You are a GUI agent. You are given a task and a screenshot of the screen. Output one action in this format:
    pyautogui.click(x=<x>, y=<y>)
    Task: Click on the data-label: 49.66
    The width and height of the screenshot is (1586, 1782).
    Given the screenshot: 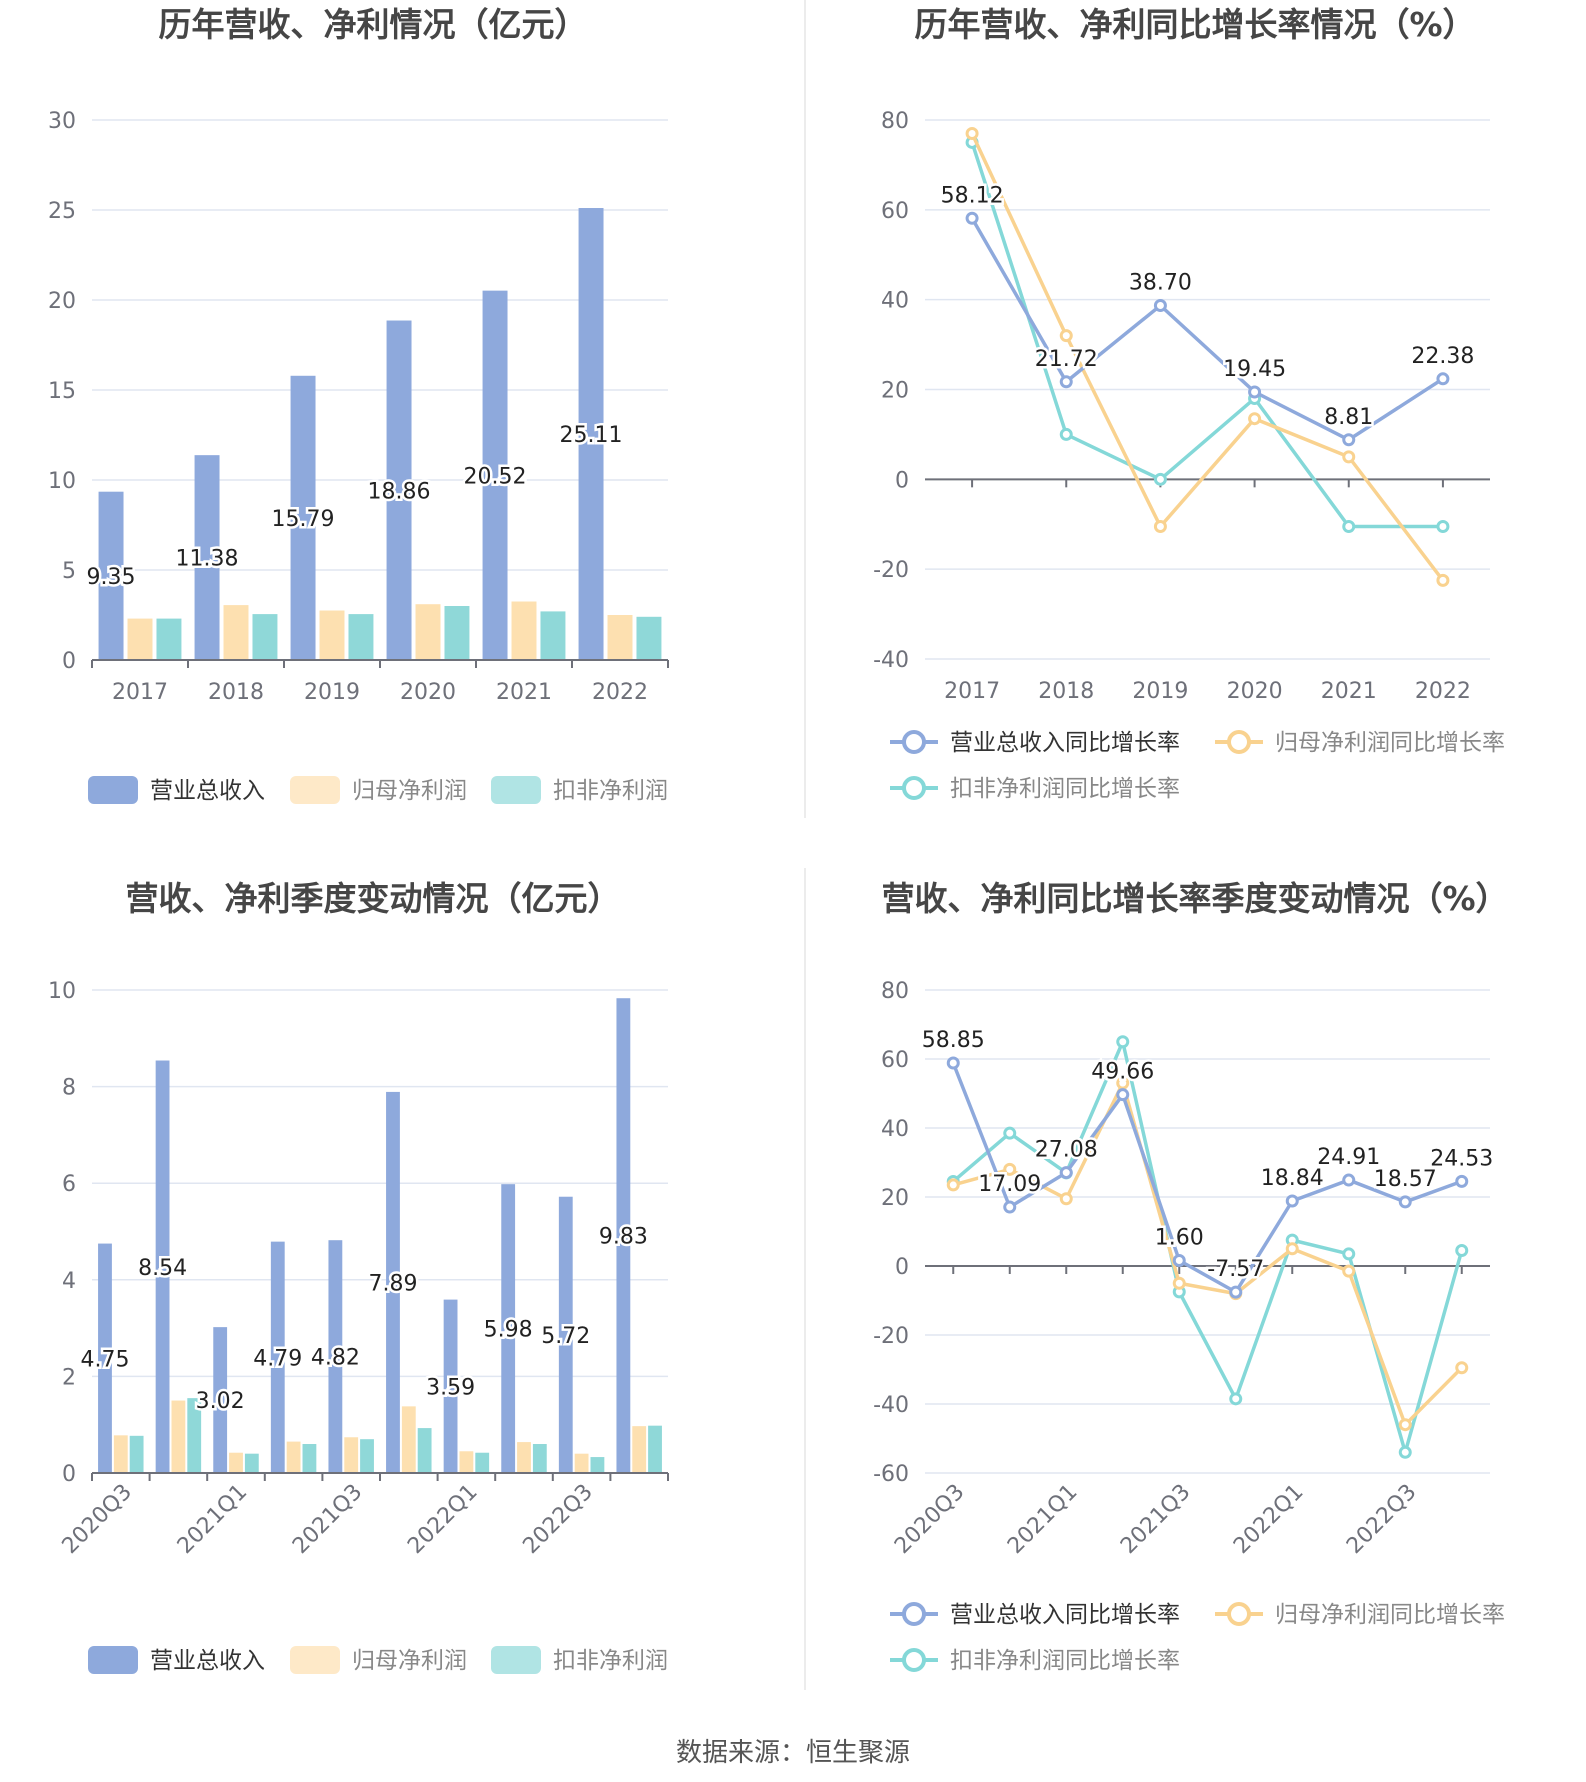 What is the action you would take?
    pyautogui.click(x=1122, y=1072)
    